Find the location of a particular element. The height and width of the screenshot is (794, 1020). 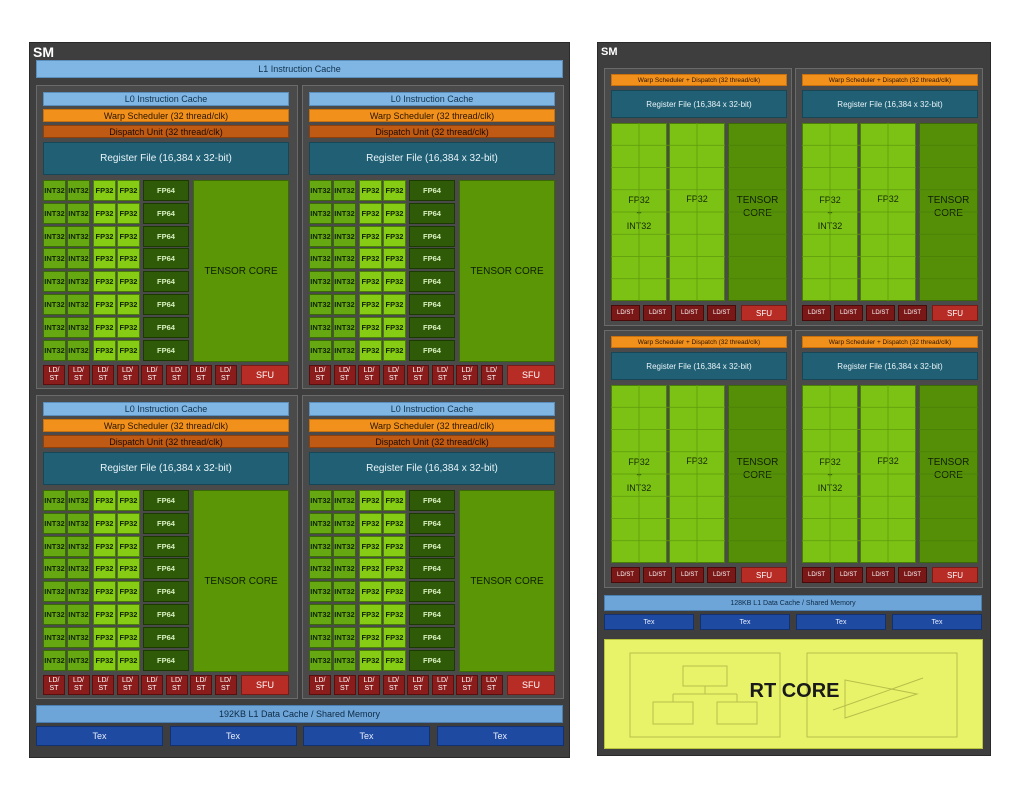

tensor-label-1: TENSOR is located at coordinates (757, 200).